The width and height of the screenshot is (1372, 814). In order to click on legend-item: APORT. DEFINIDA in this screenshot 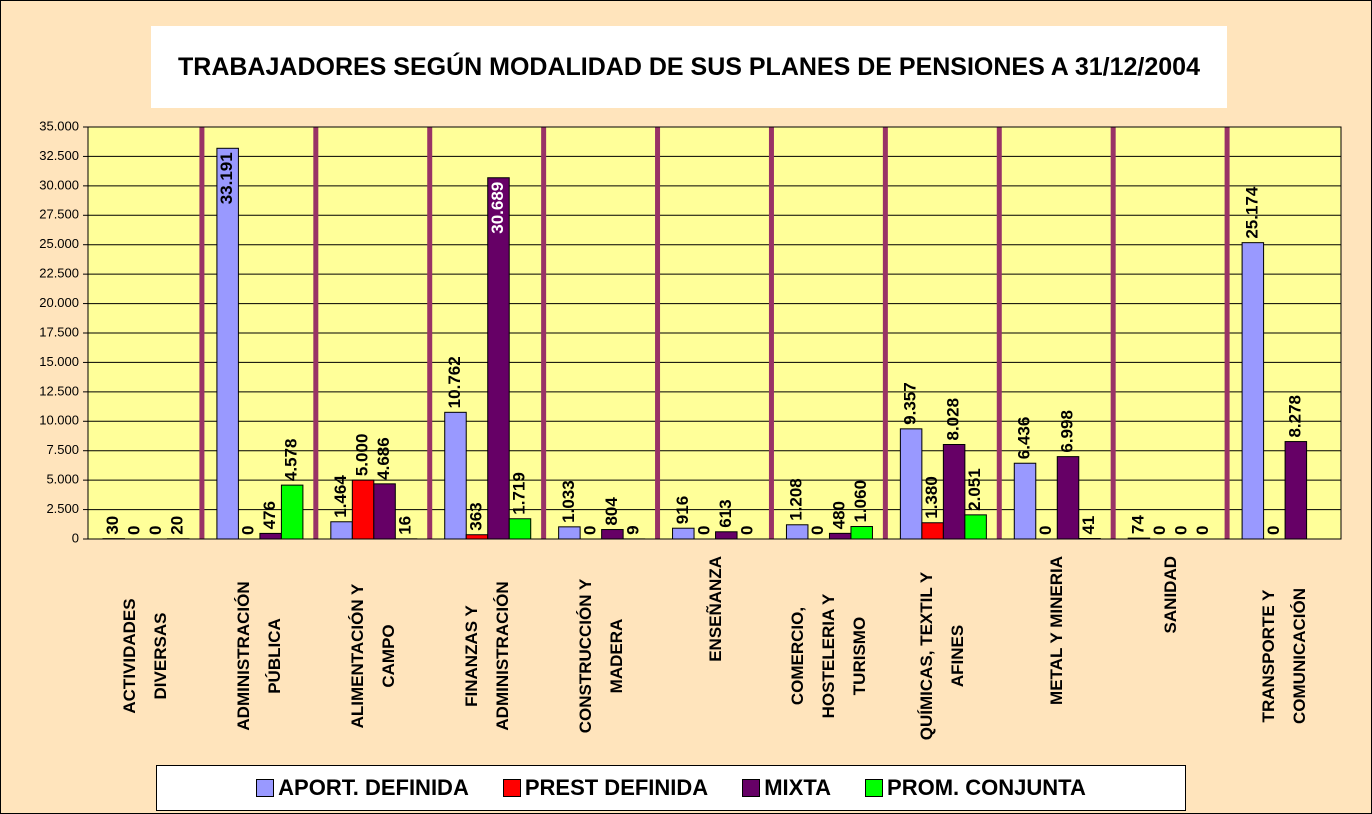, I will do `click(362, 788)`.